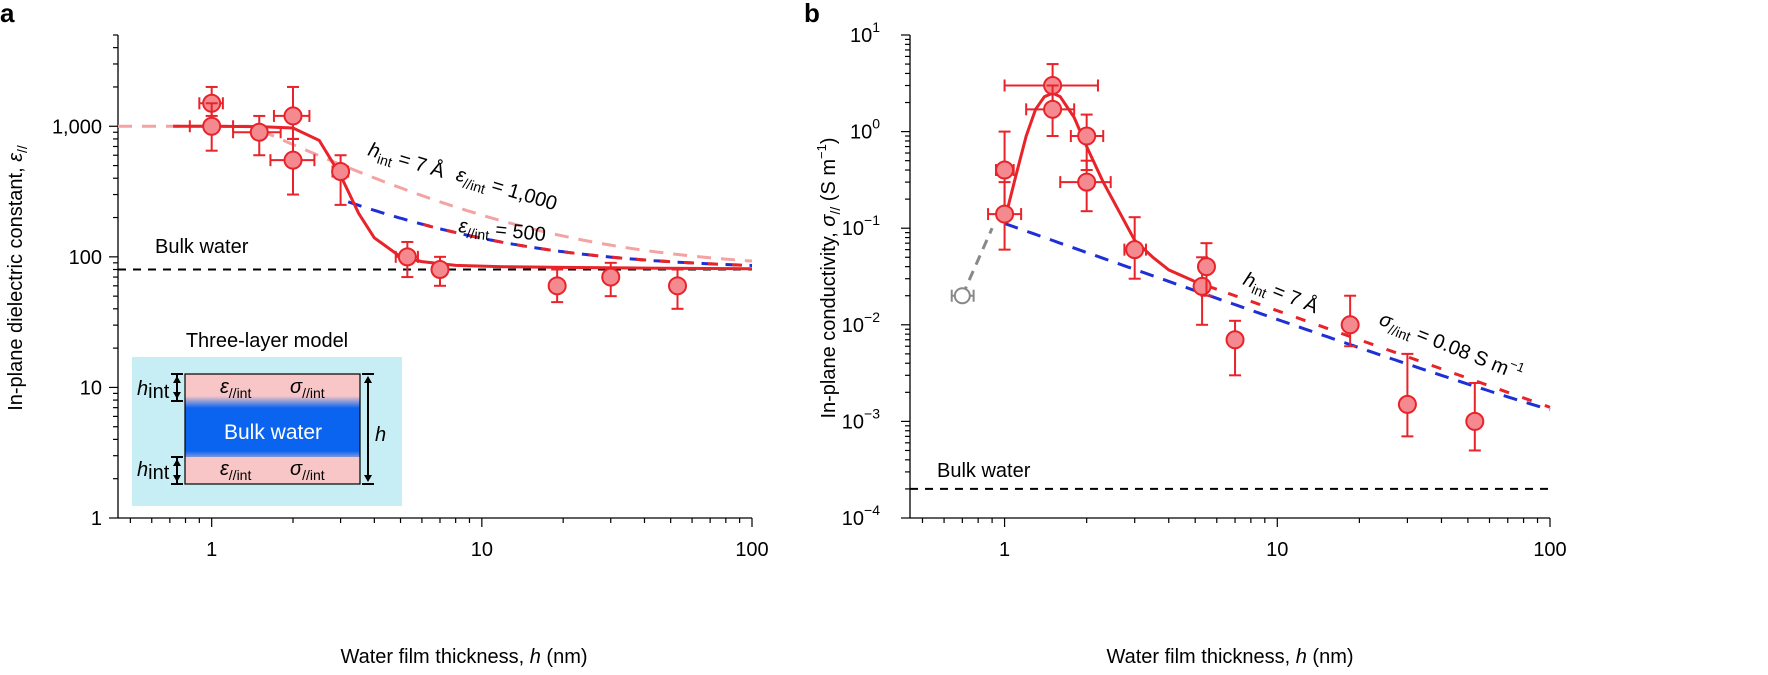 Image resolution: width=1768 pixels, height=675 pixels. I want to click on inset-core-label: Bulk water, so click(273, 432).